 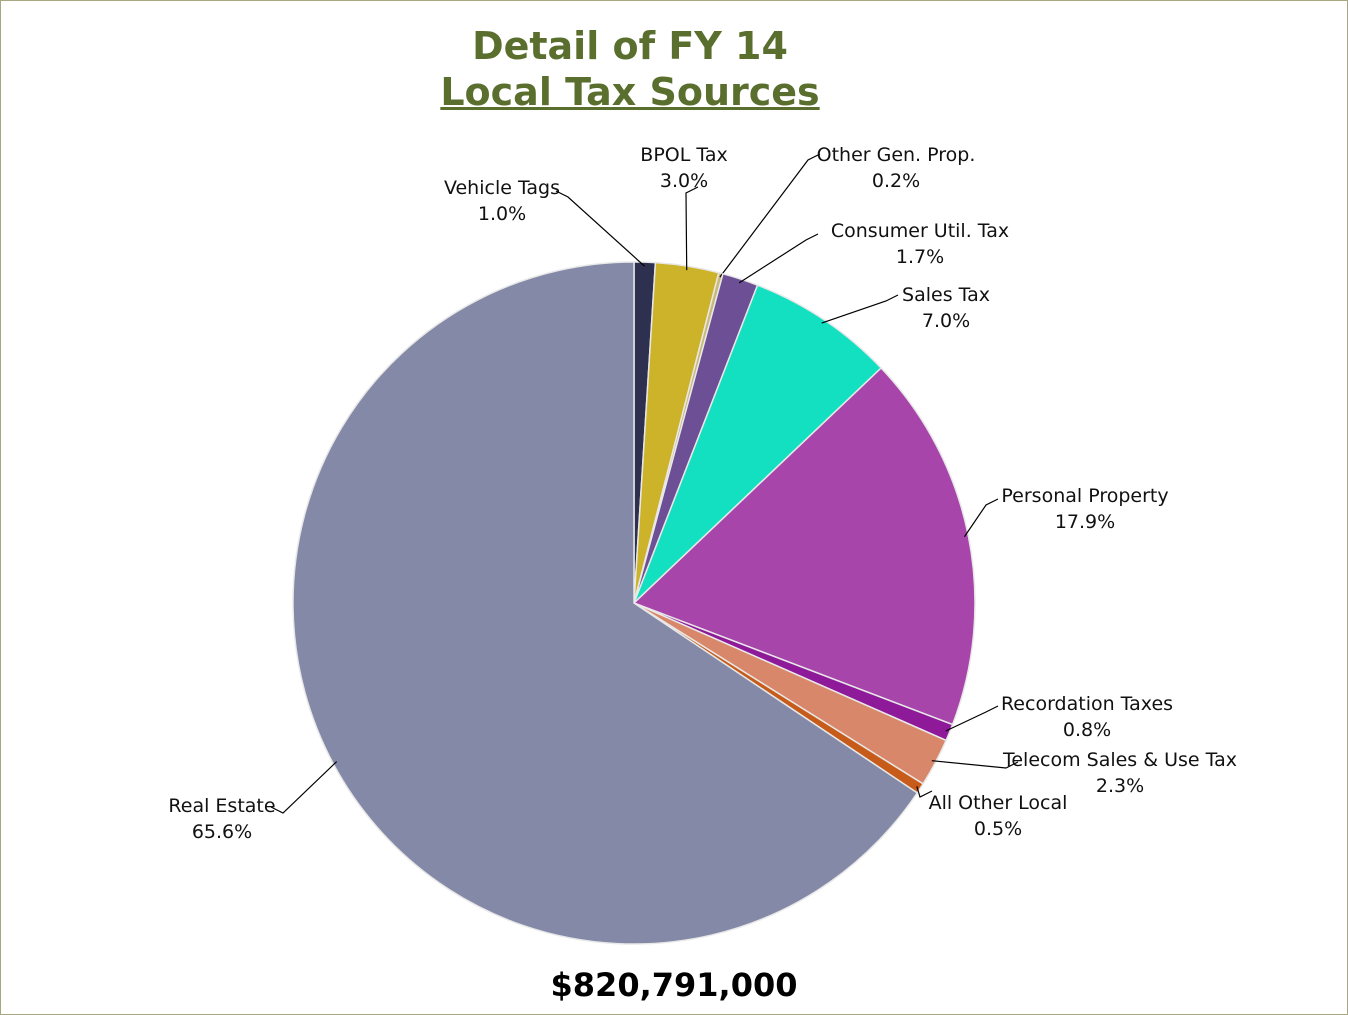 What do you see at coordinates (683, 168) in the screenshot?
I see `slice-label: BPOL Tax 3.0%` at bounding box center [683, 168].